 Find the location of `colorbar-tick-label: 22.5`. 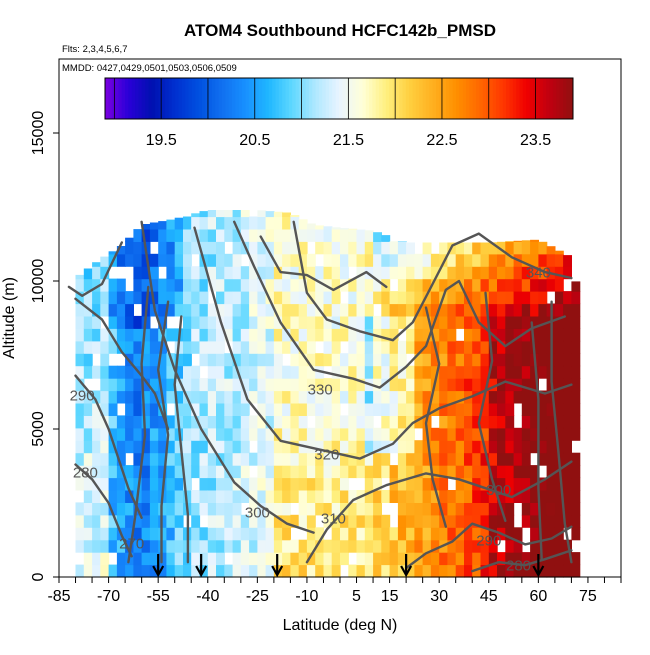

colorbar-tick-label: 22.5 is located at coordinates (441, 140).